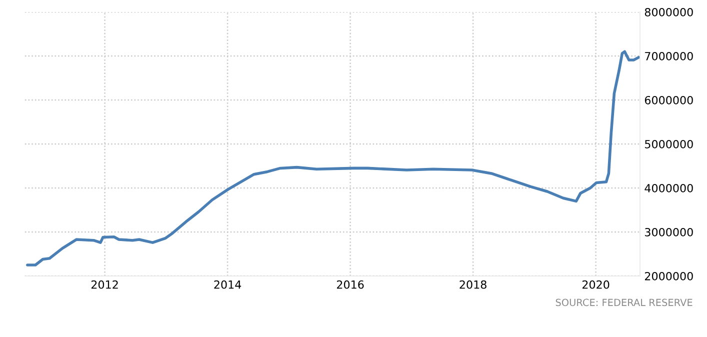 This screenshot has width=707, height=337. I want to click on y-tick-label: 2000000, so click(668, 276).